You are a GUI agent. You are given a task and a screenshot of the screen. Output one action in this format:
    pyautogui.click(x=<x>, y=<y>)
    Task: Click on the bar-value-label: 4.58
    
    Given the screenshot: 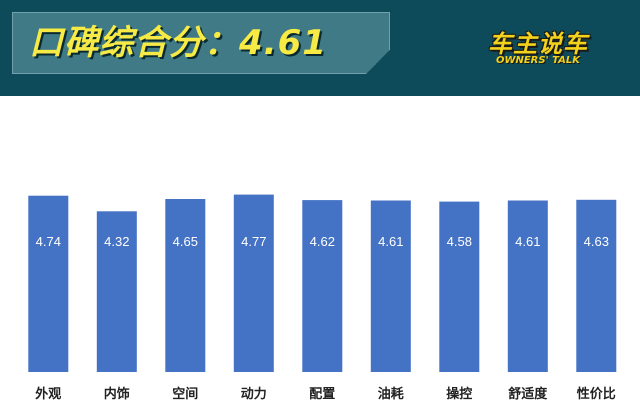 What is the action you would take?
    pyautogui.click(x=459, y=241)
    